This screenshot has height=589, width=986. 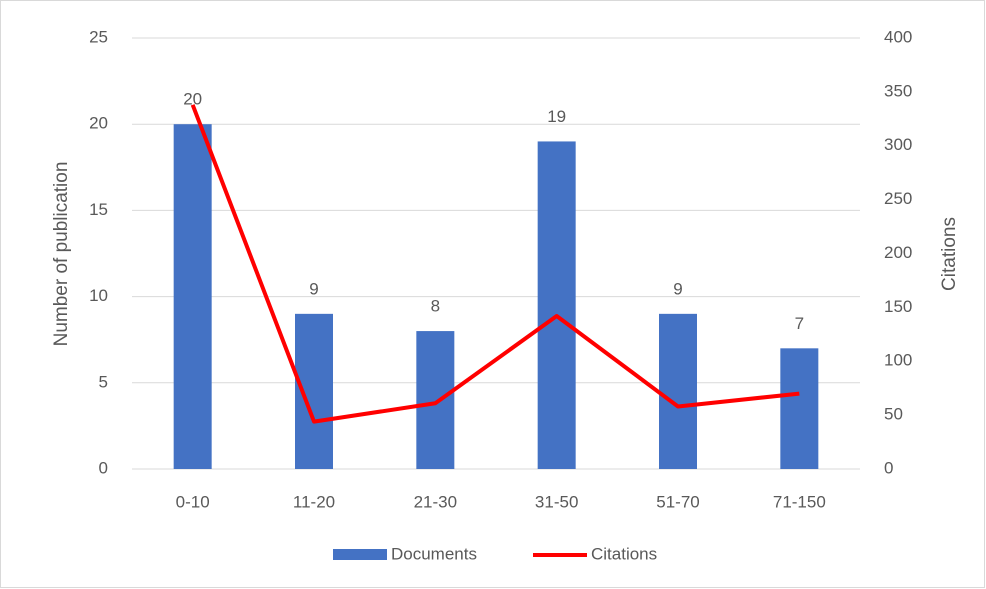 I want to click on y2-tick-label: 100, so click(x=898, y=360).